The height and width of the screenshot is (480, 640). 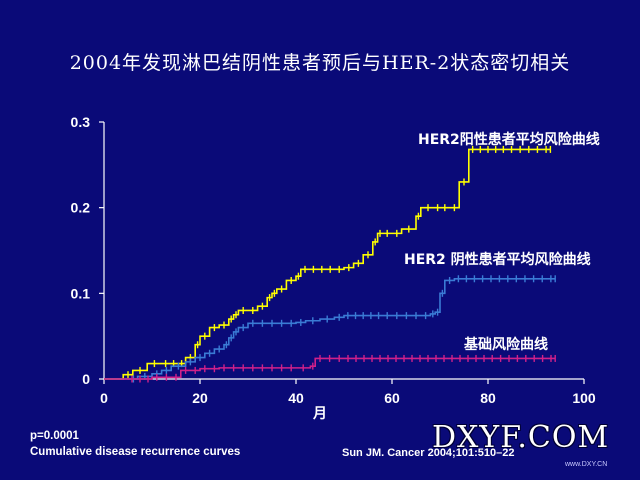 I want to click on y-tick-label: 0, so click(x=86, y=379).